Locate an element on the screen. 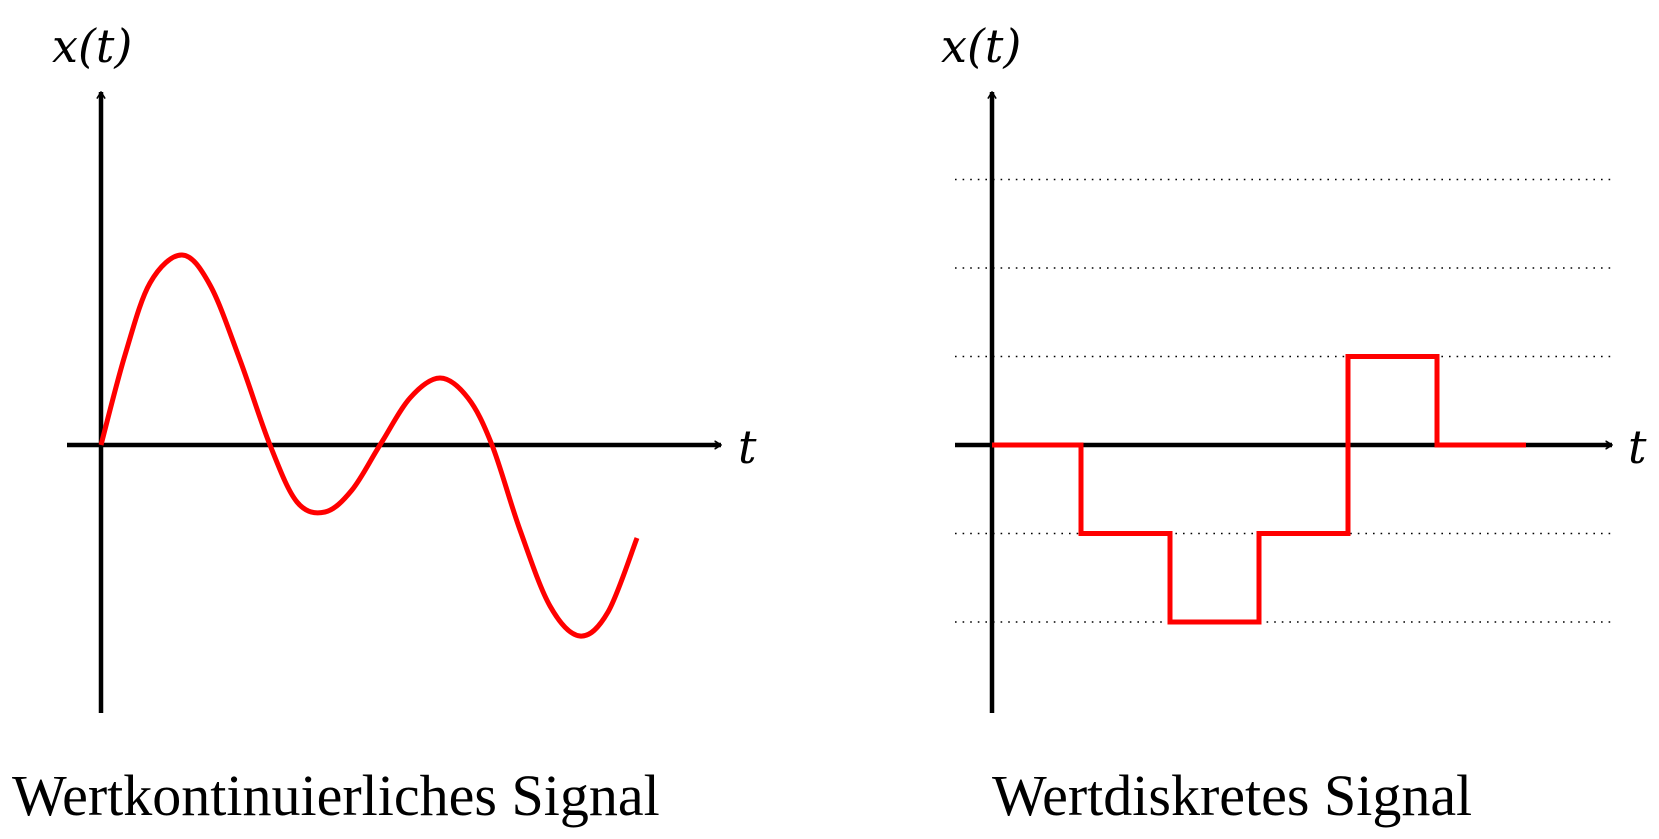  discrete-signal-steps is located at coordinates (1259, 489).